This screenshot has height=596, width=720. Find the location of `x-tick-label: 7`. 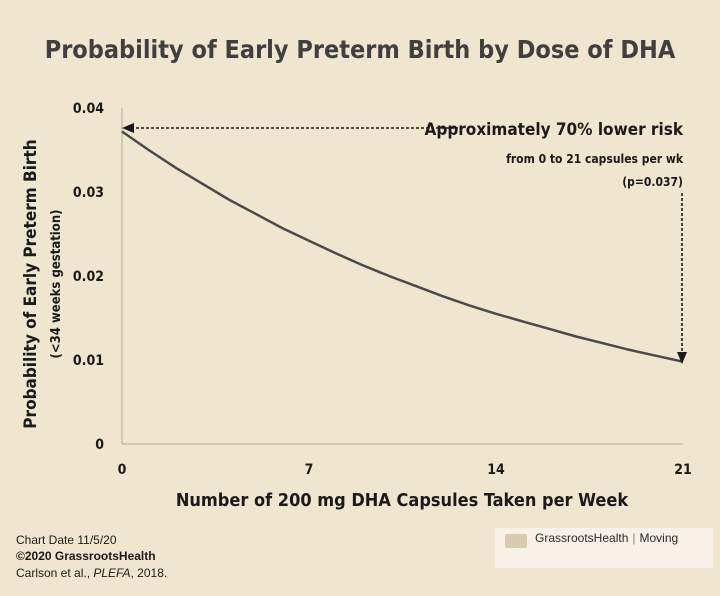

x-tick-label: 7 is located at coordinates (309, 470).